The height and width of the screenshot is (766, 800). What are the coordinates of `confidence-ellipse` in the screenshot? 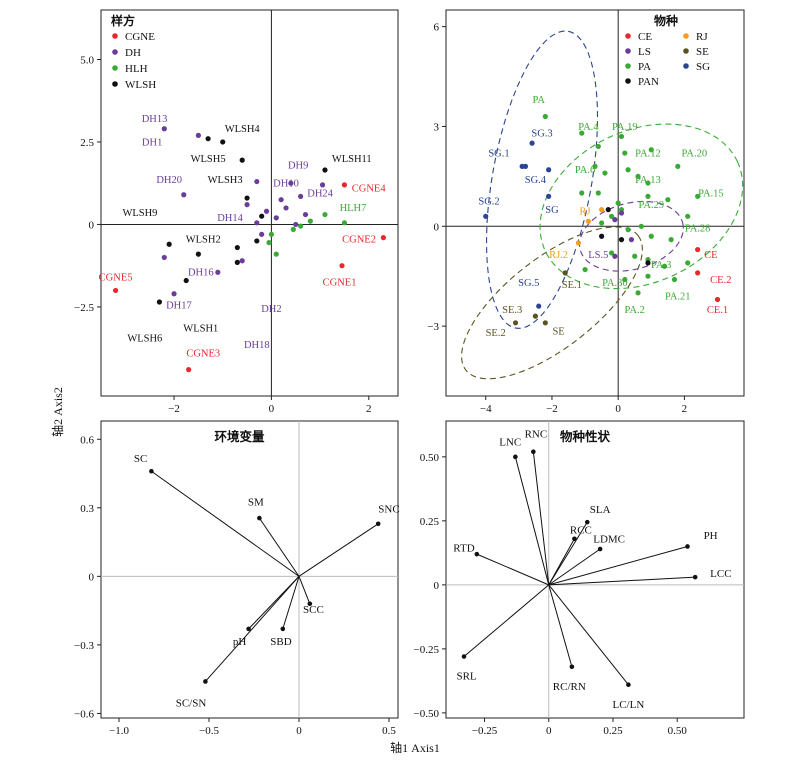 It's located at (641, 206).